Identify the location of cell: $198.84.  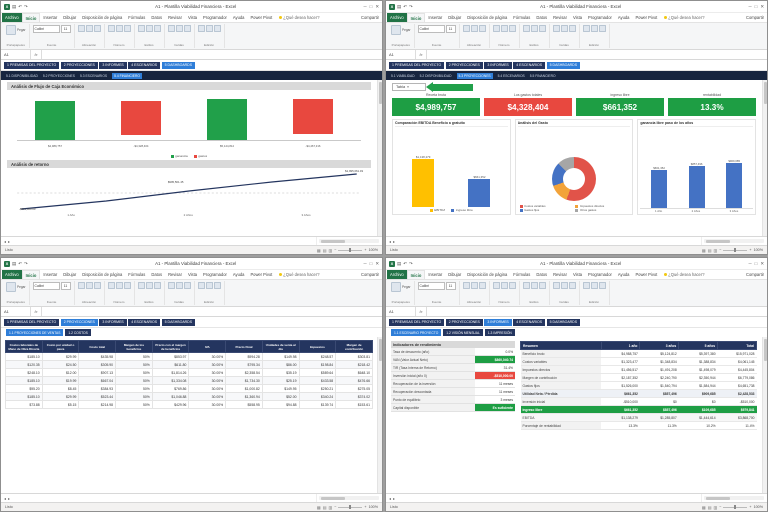
(317, 364).